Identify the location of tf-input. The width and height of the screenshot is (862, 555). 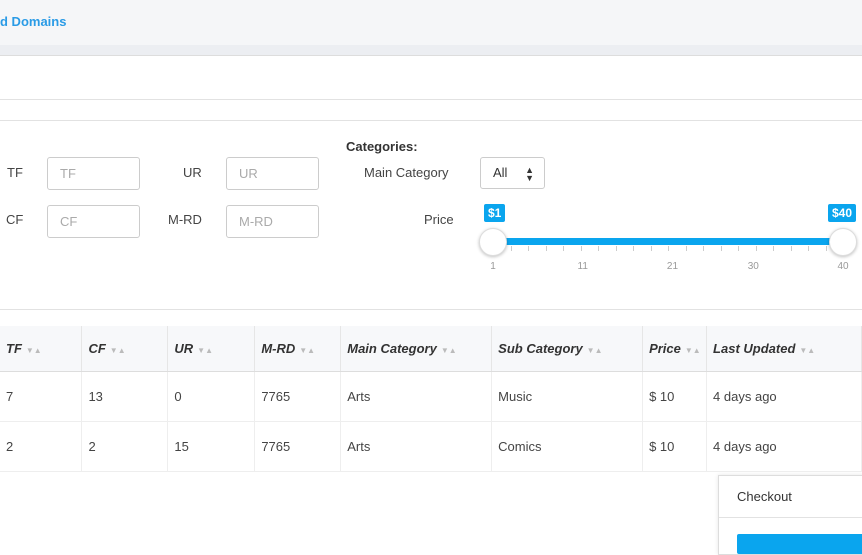
(93, 173).